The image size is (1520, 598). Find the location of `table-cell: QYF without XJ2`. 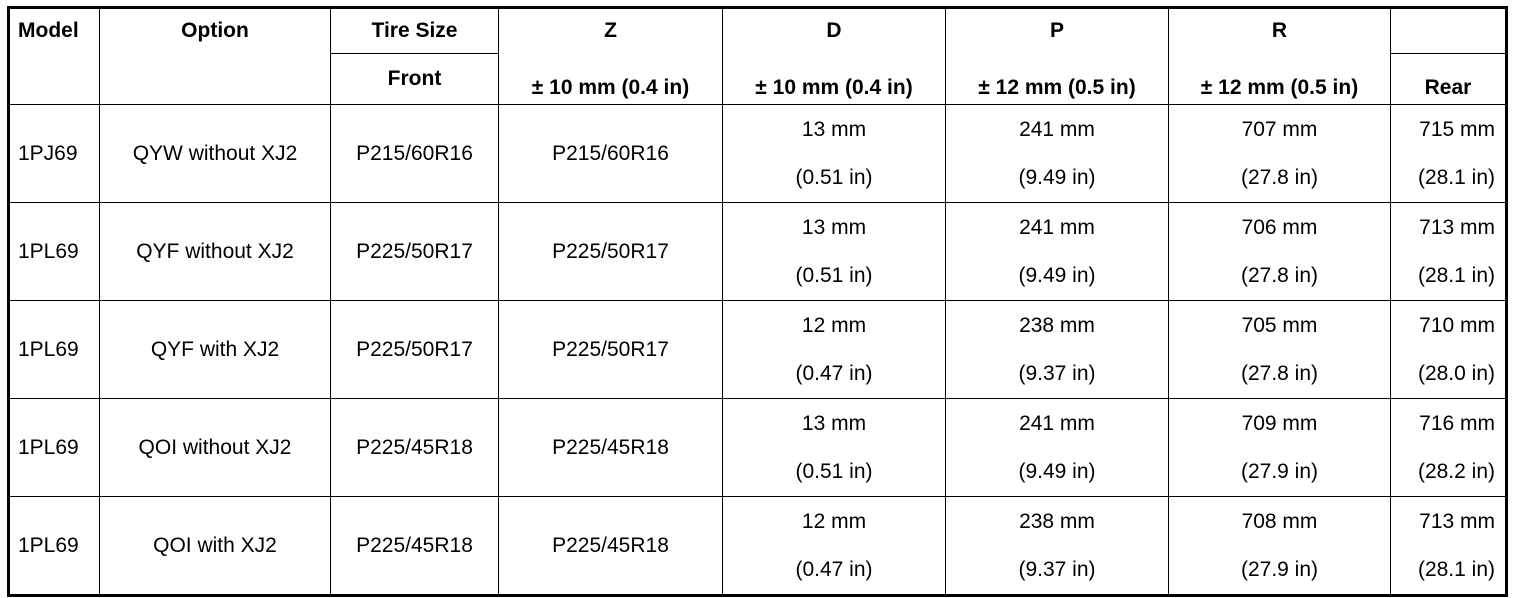

table-cell: QYF without XJ2 is located at coordinates (215, 251).